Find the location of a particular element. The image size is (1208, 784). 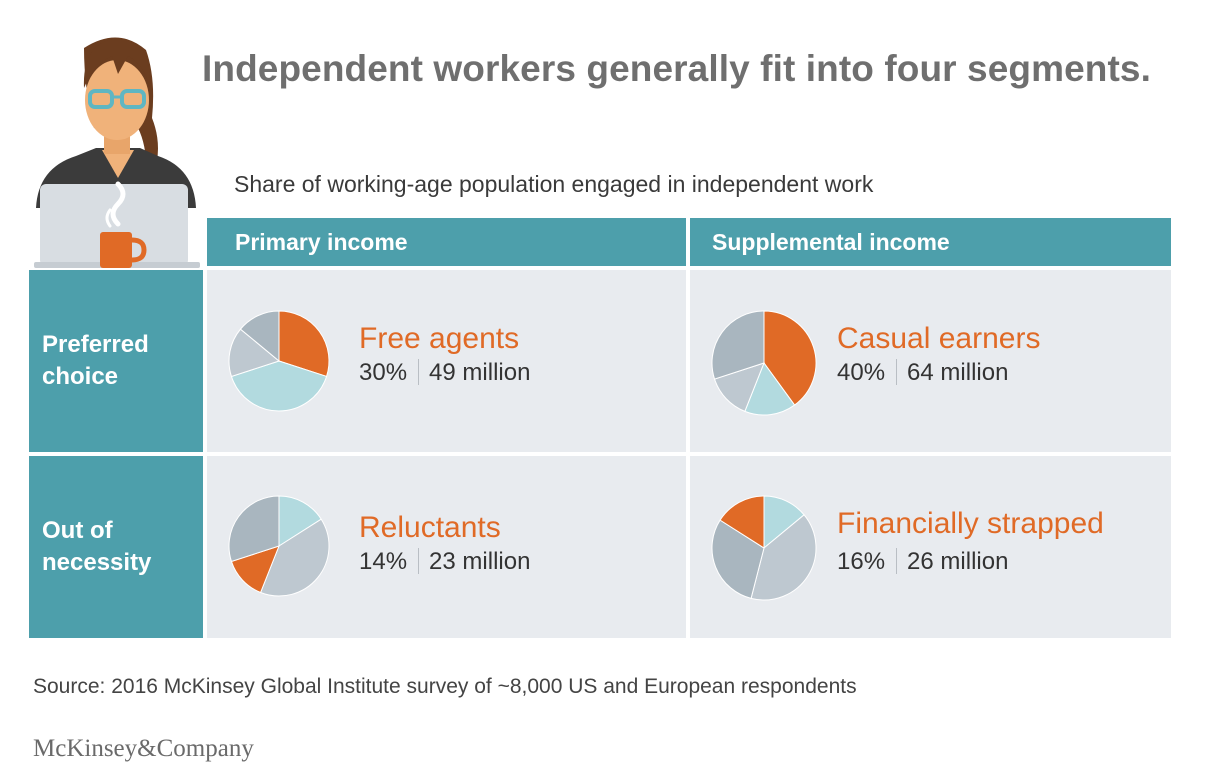

segment-label-casual-earners: Casual earners 40% 64 million is located at coordinates (938, 354).